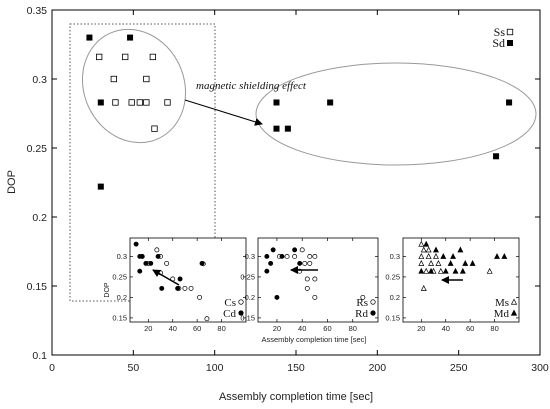 The image size is (550, 409). Describe the element at coordinates (362, 303) in the screenshot. I see `inset-legend-label: Rs` at that location.